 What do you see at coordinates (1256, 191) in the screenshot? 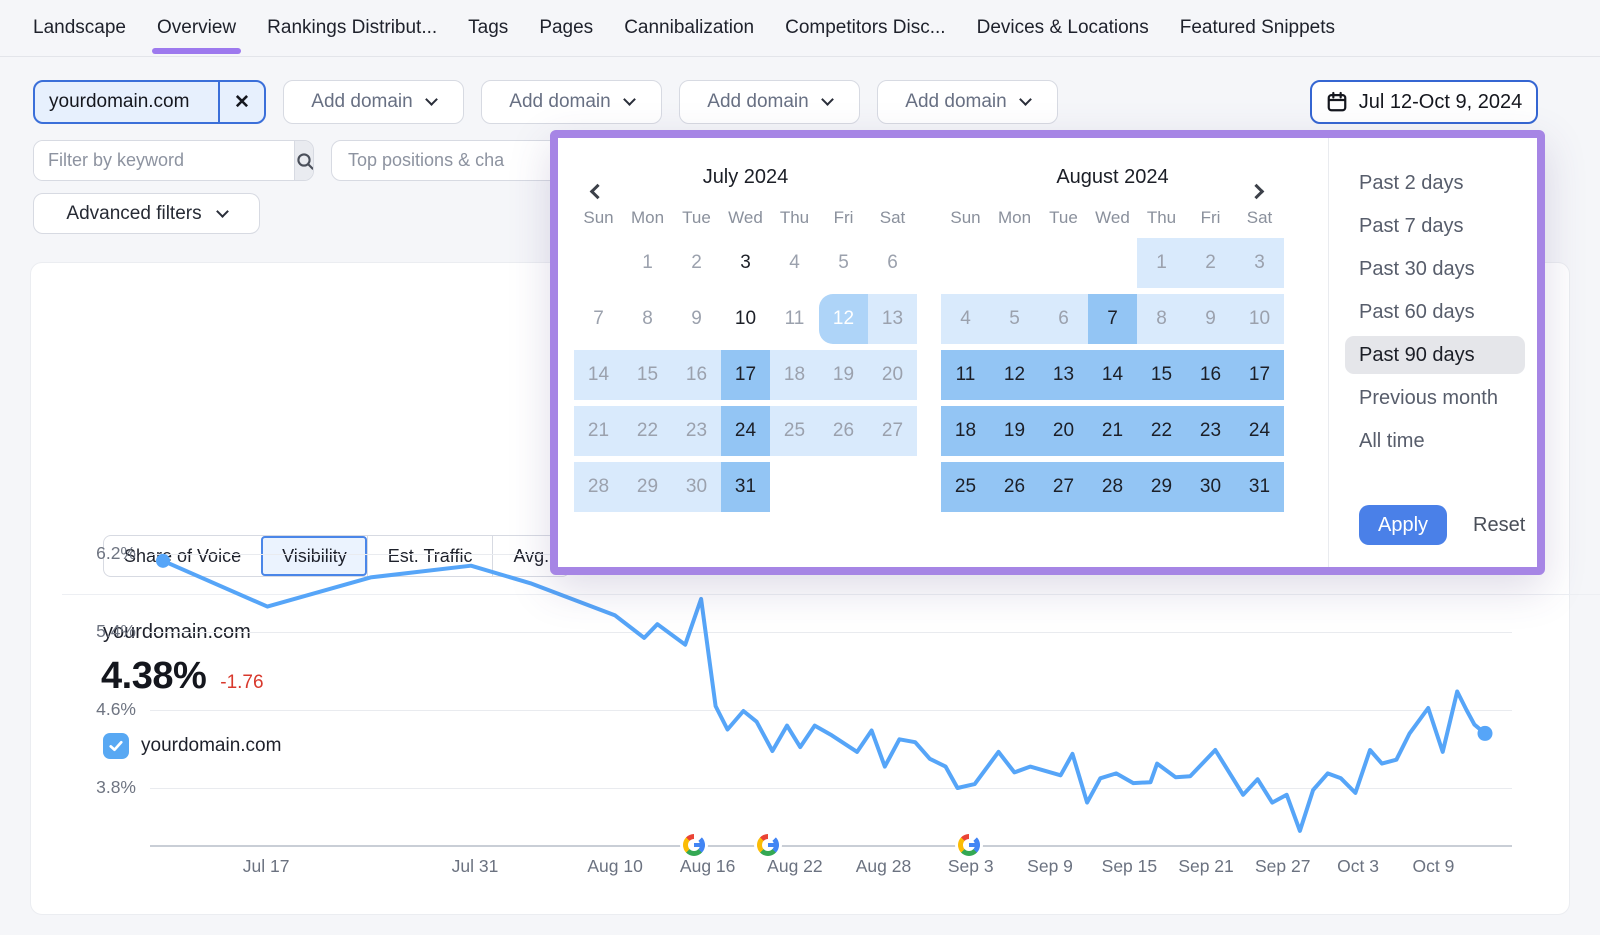
I see `next-month-button` at bounding box center [1256, 191].